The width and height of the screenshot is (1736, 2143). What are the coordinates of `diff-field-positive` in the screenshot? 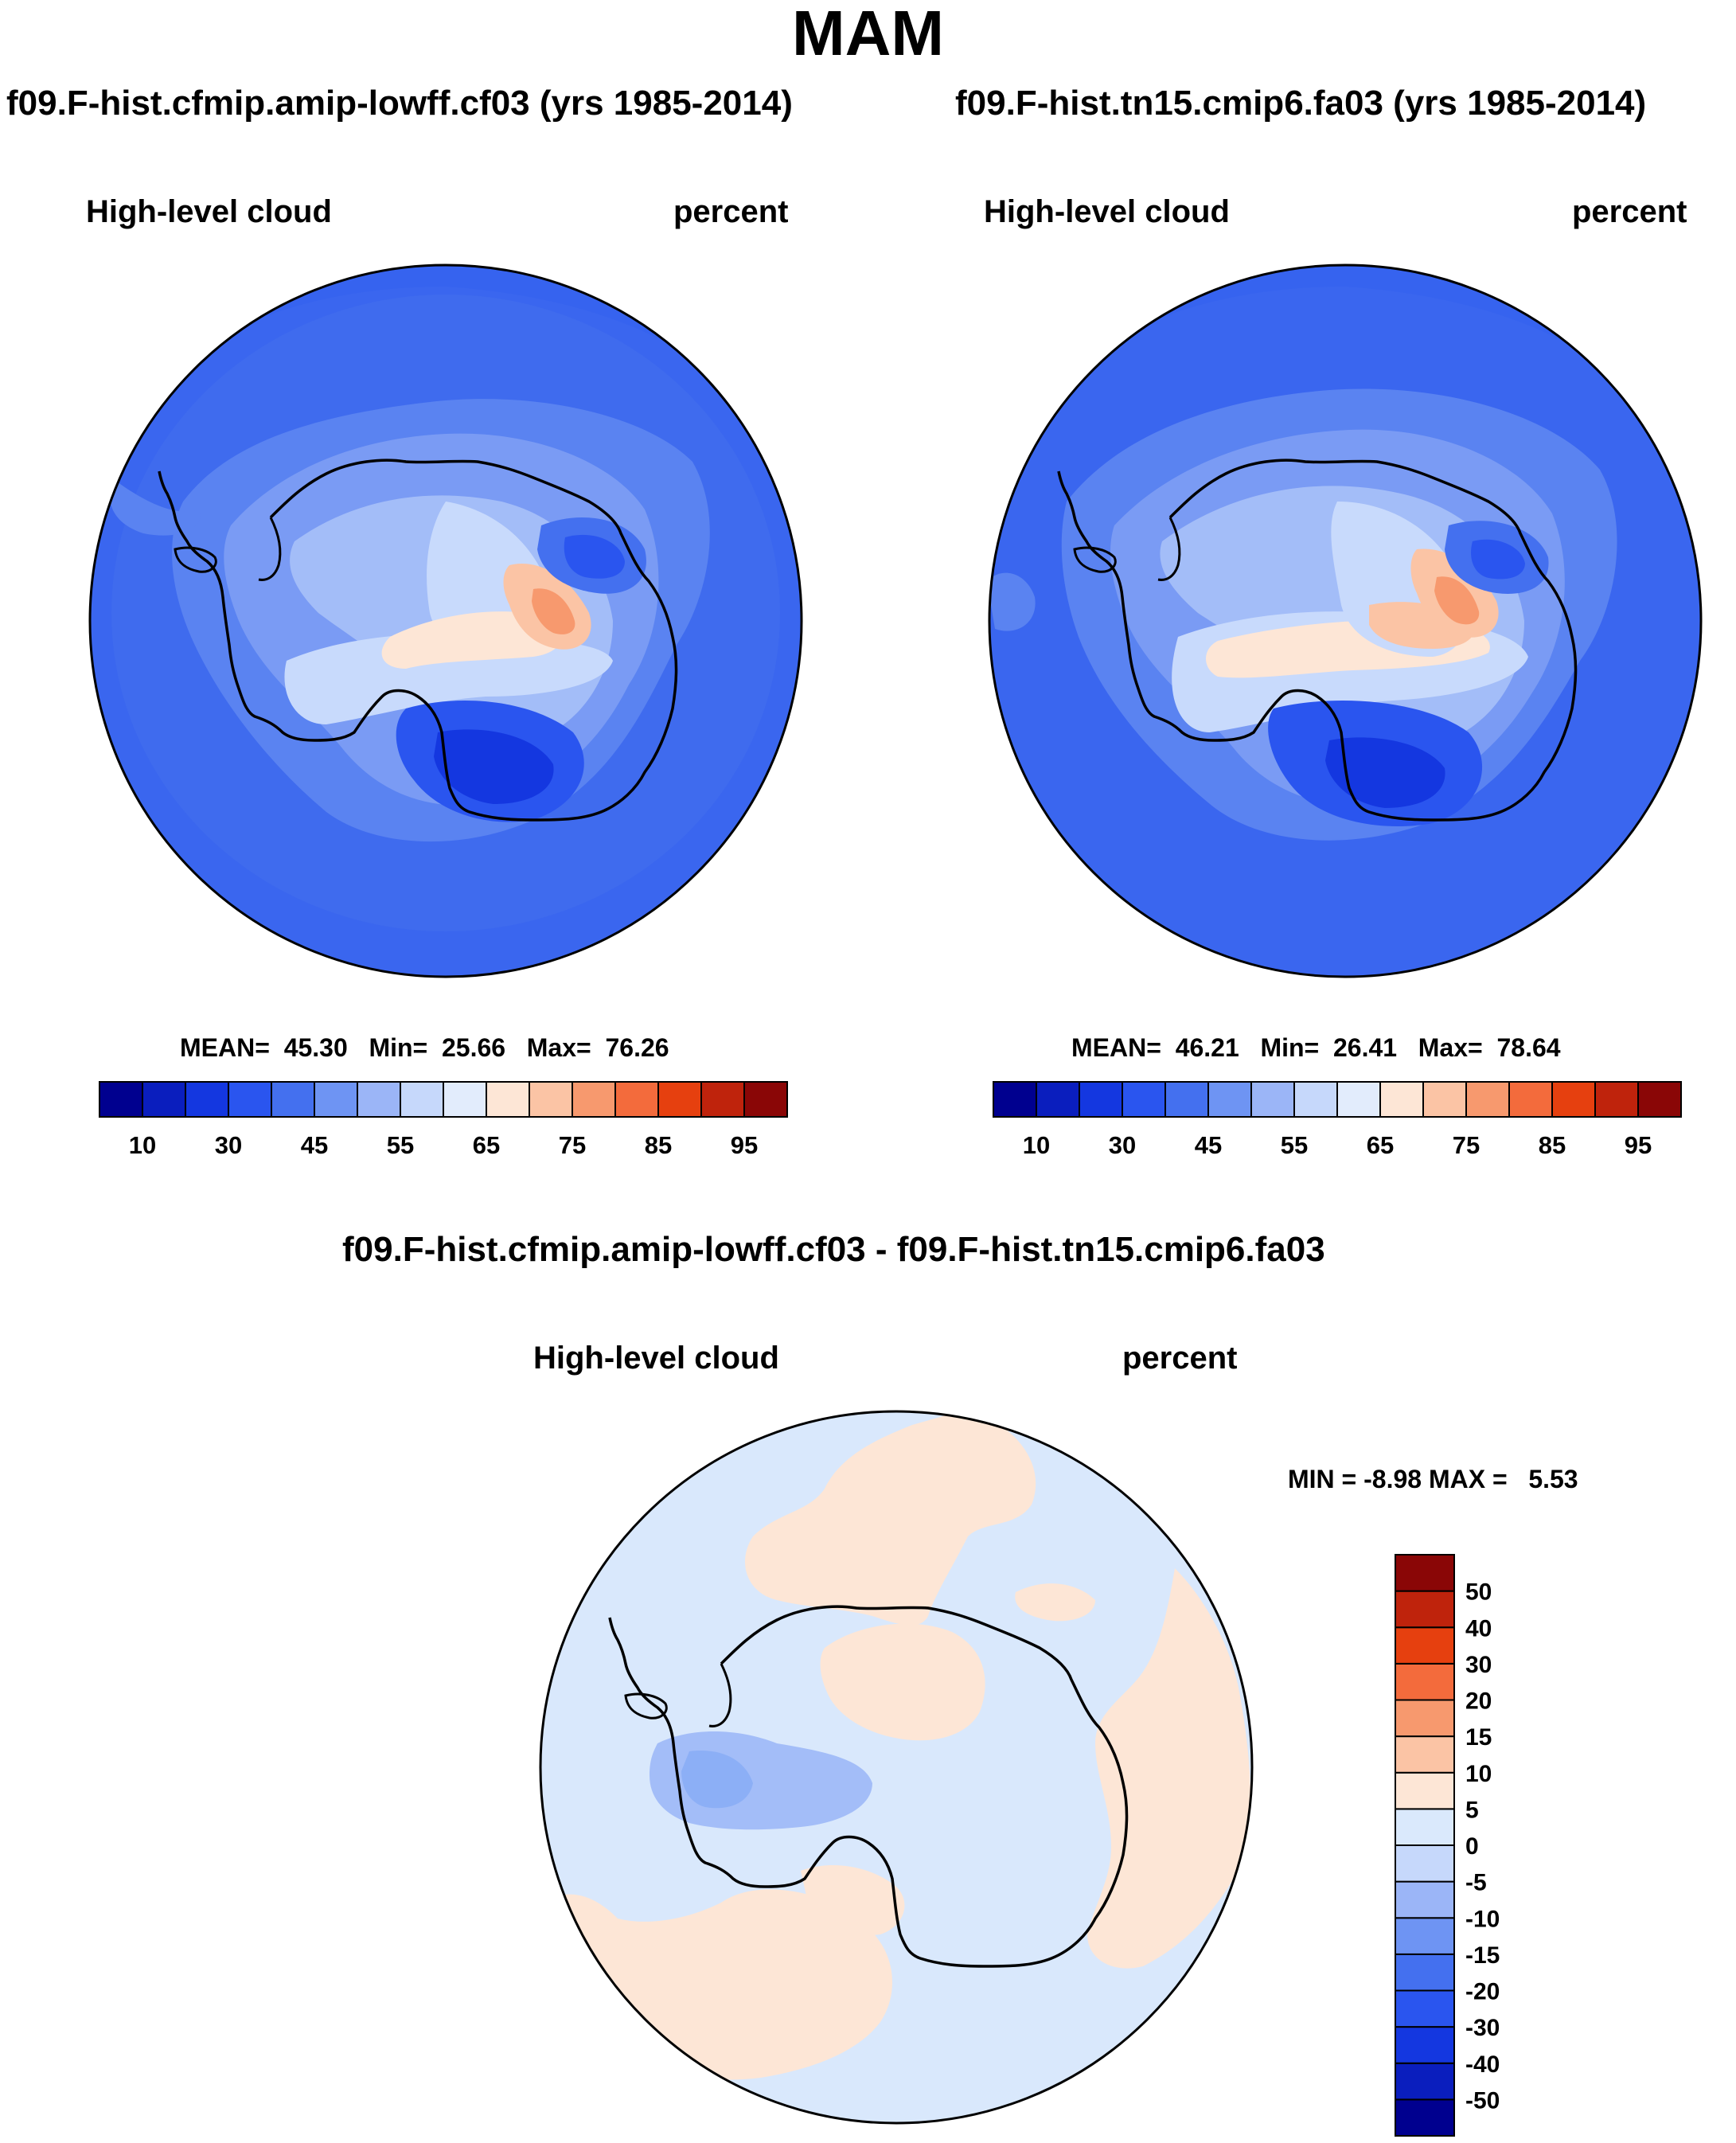 It's located at (890, 1518).